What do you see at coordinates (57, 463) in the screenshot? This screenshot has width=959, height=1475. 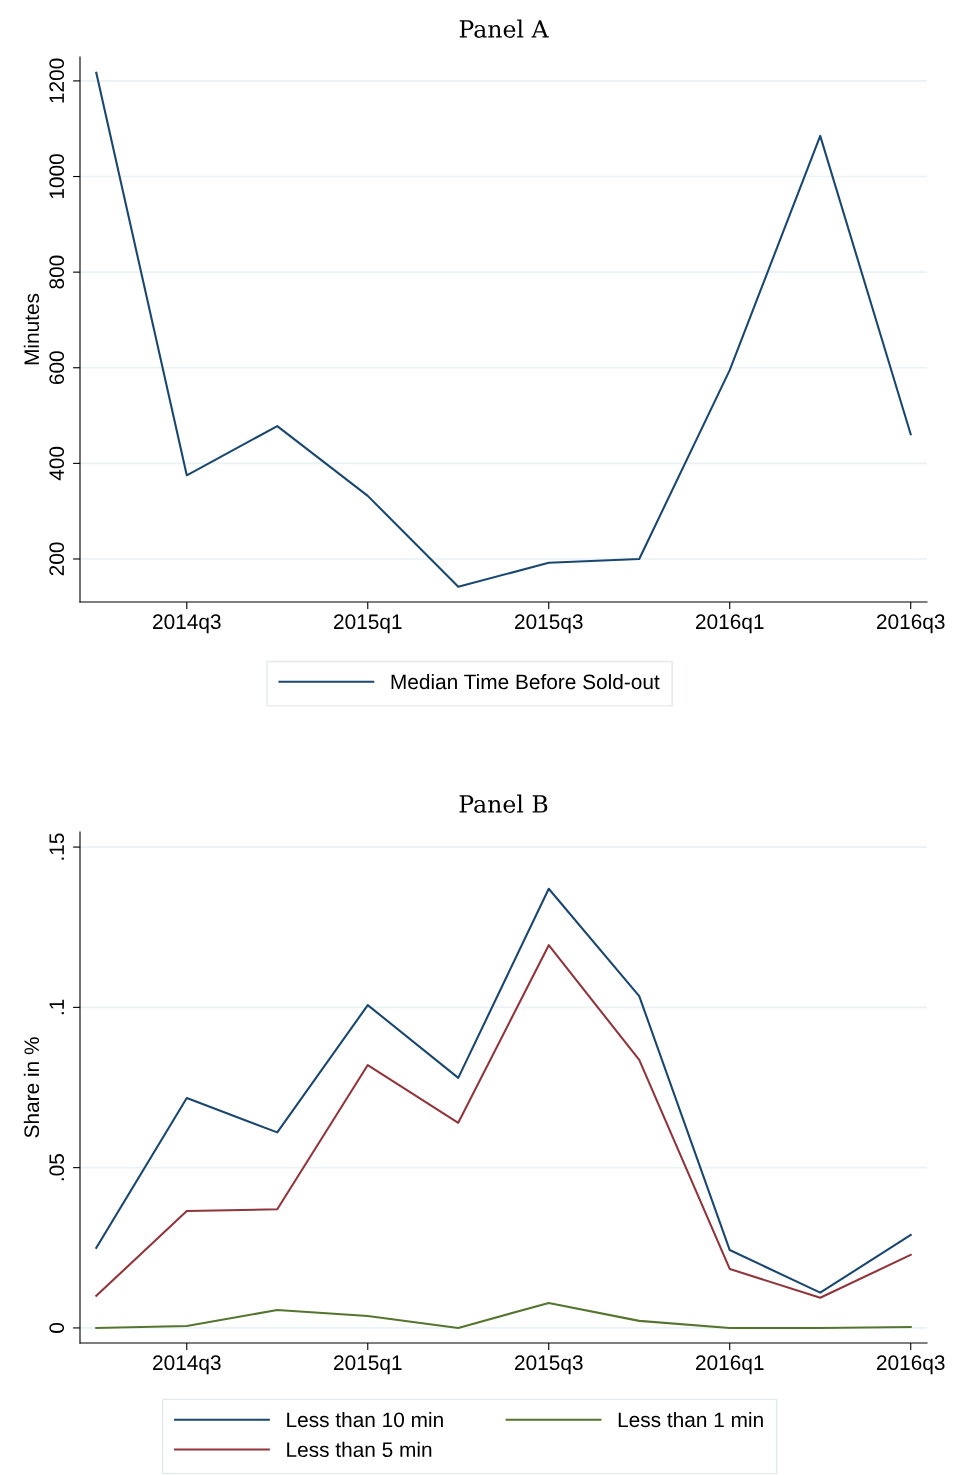 I see `y-tick-label: 400` at bounding box center [57, 463].